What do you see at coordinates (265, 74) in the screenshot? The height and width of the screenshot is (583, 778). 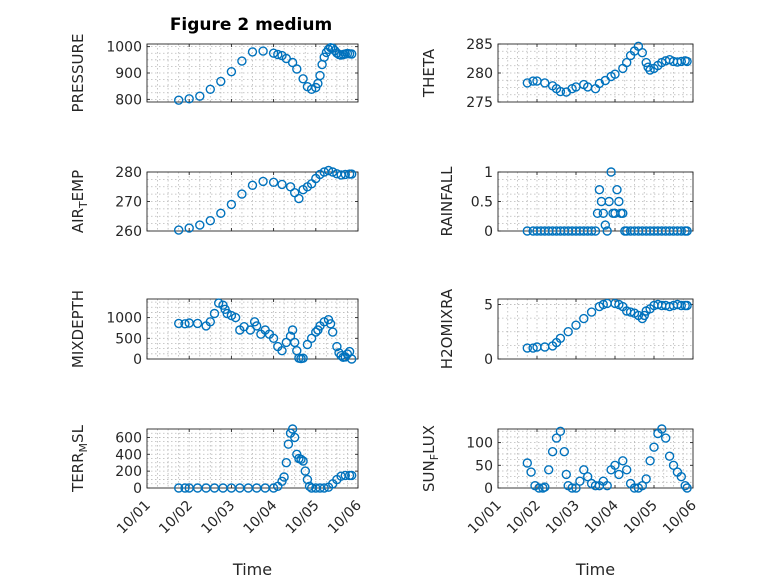 I see `pressure-series` at bounding box center [265, 74].